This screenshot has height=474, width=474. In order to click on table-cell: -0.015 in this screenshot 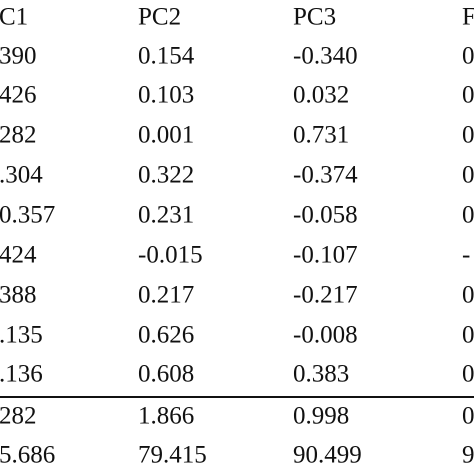, I will do `click(170, 255)`.